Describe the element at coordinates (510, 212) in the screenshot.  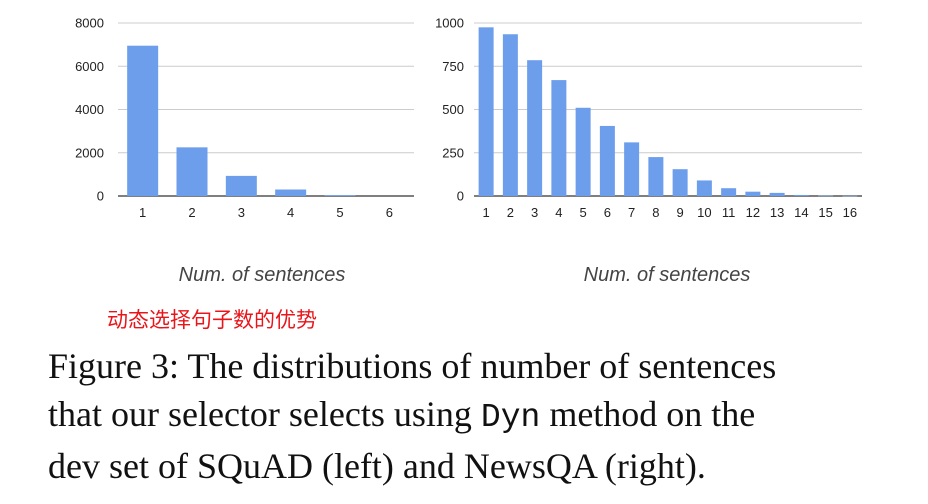
I see `right-x-tick-label: 2` at that location.